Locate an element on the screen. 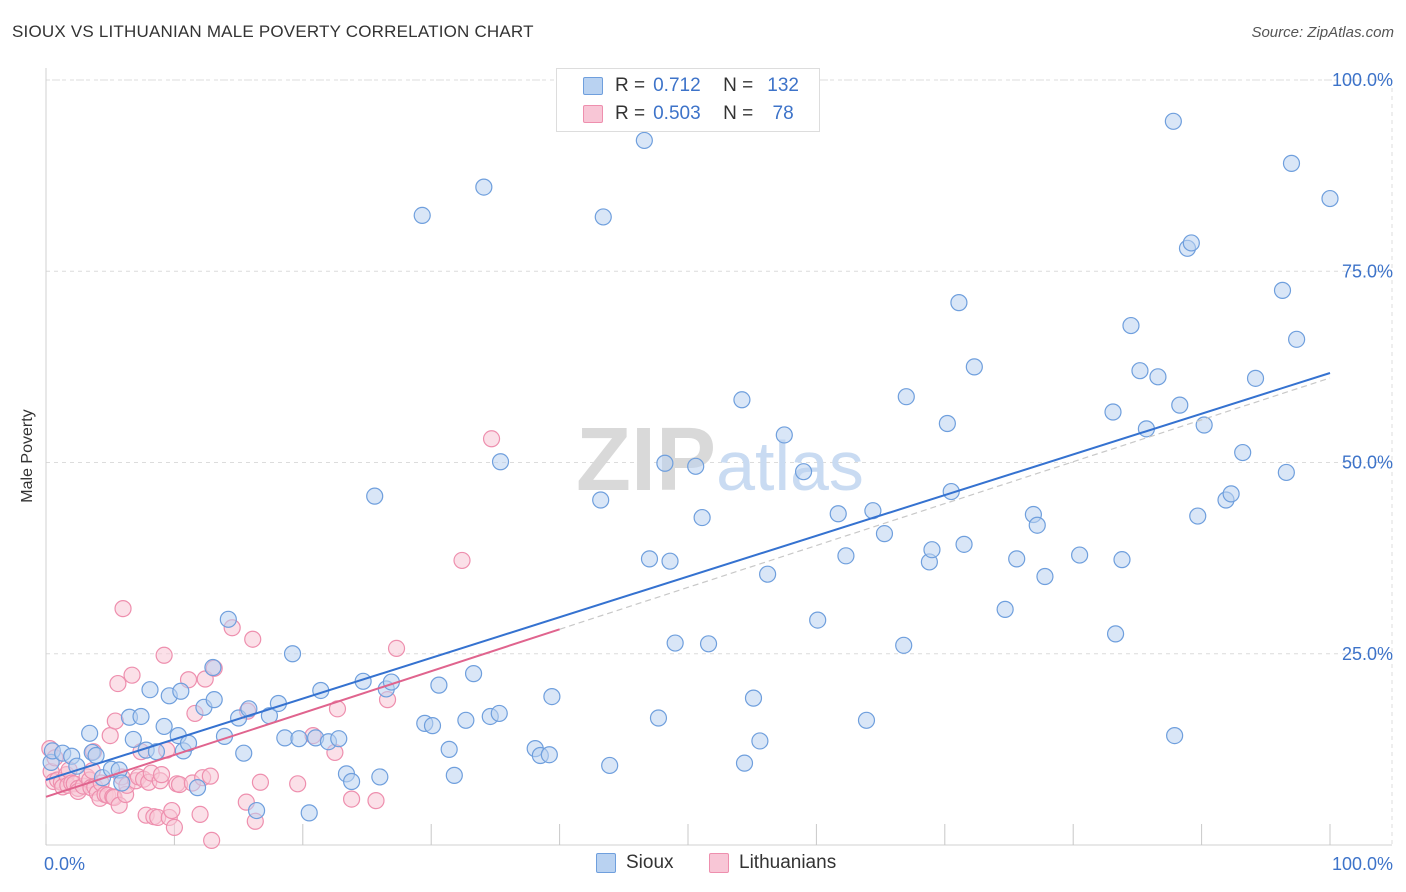 The width and height of the screenshot is (1406, 892). legend-label-lithuanians: Lithuanians is located at coordinates (788, 862).